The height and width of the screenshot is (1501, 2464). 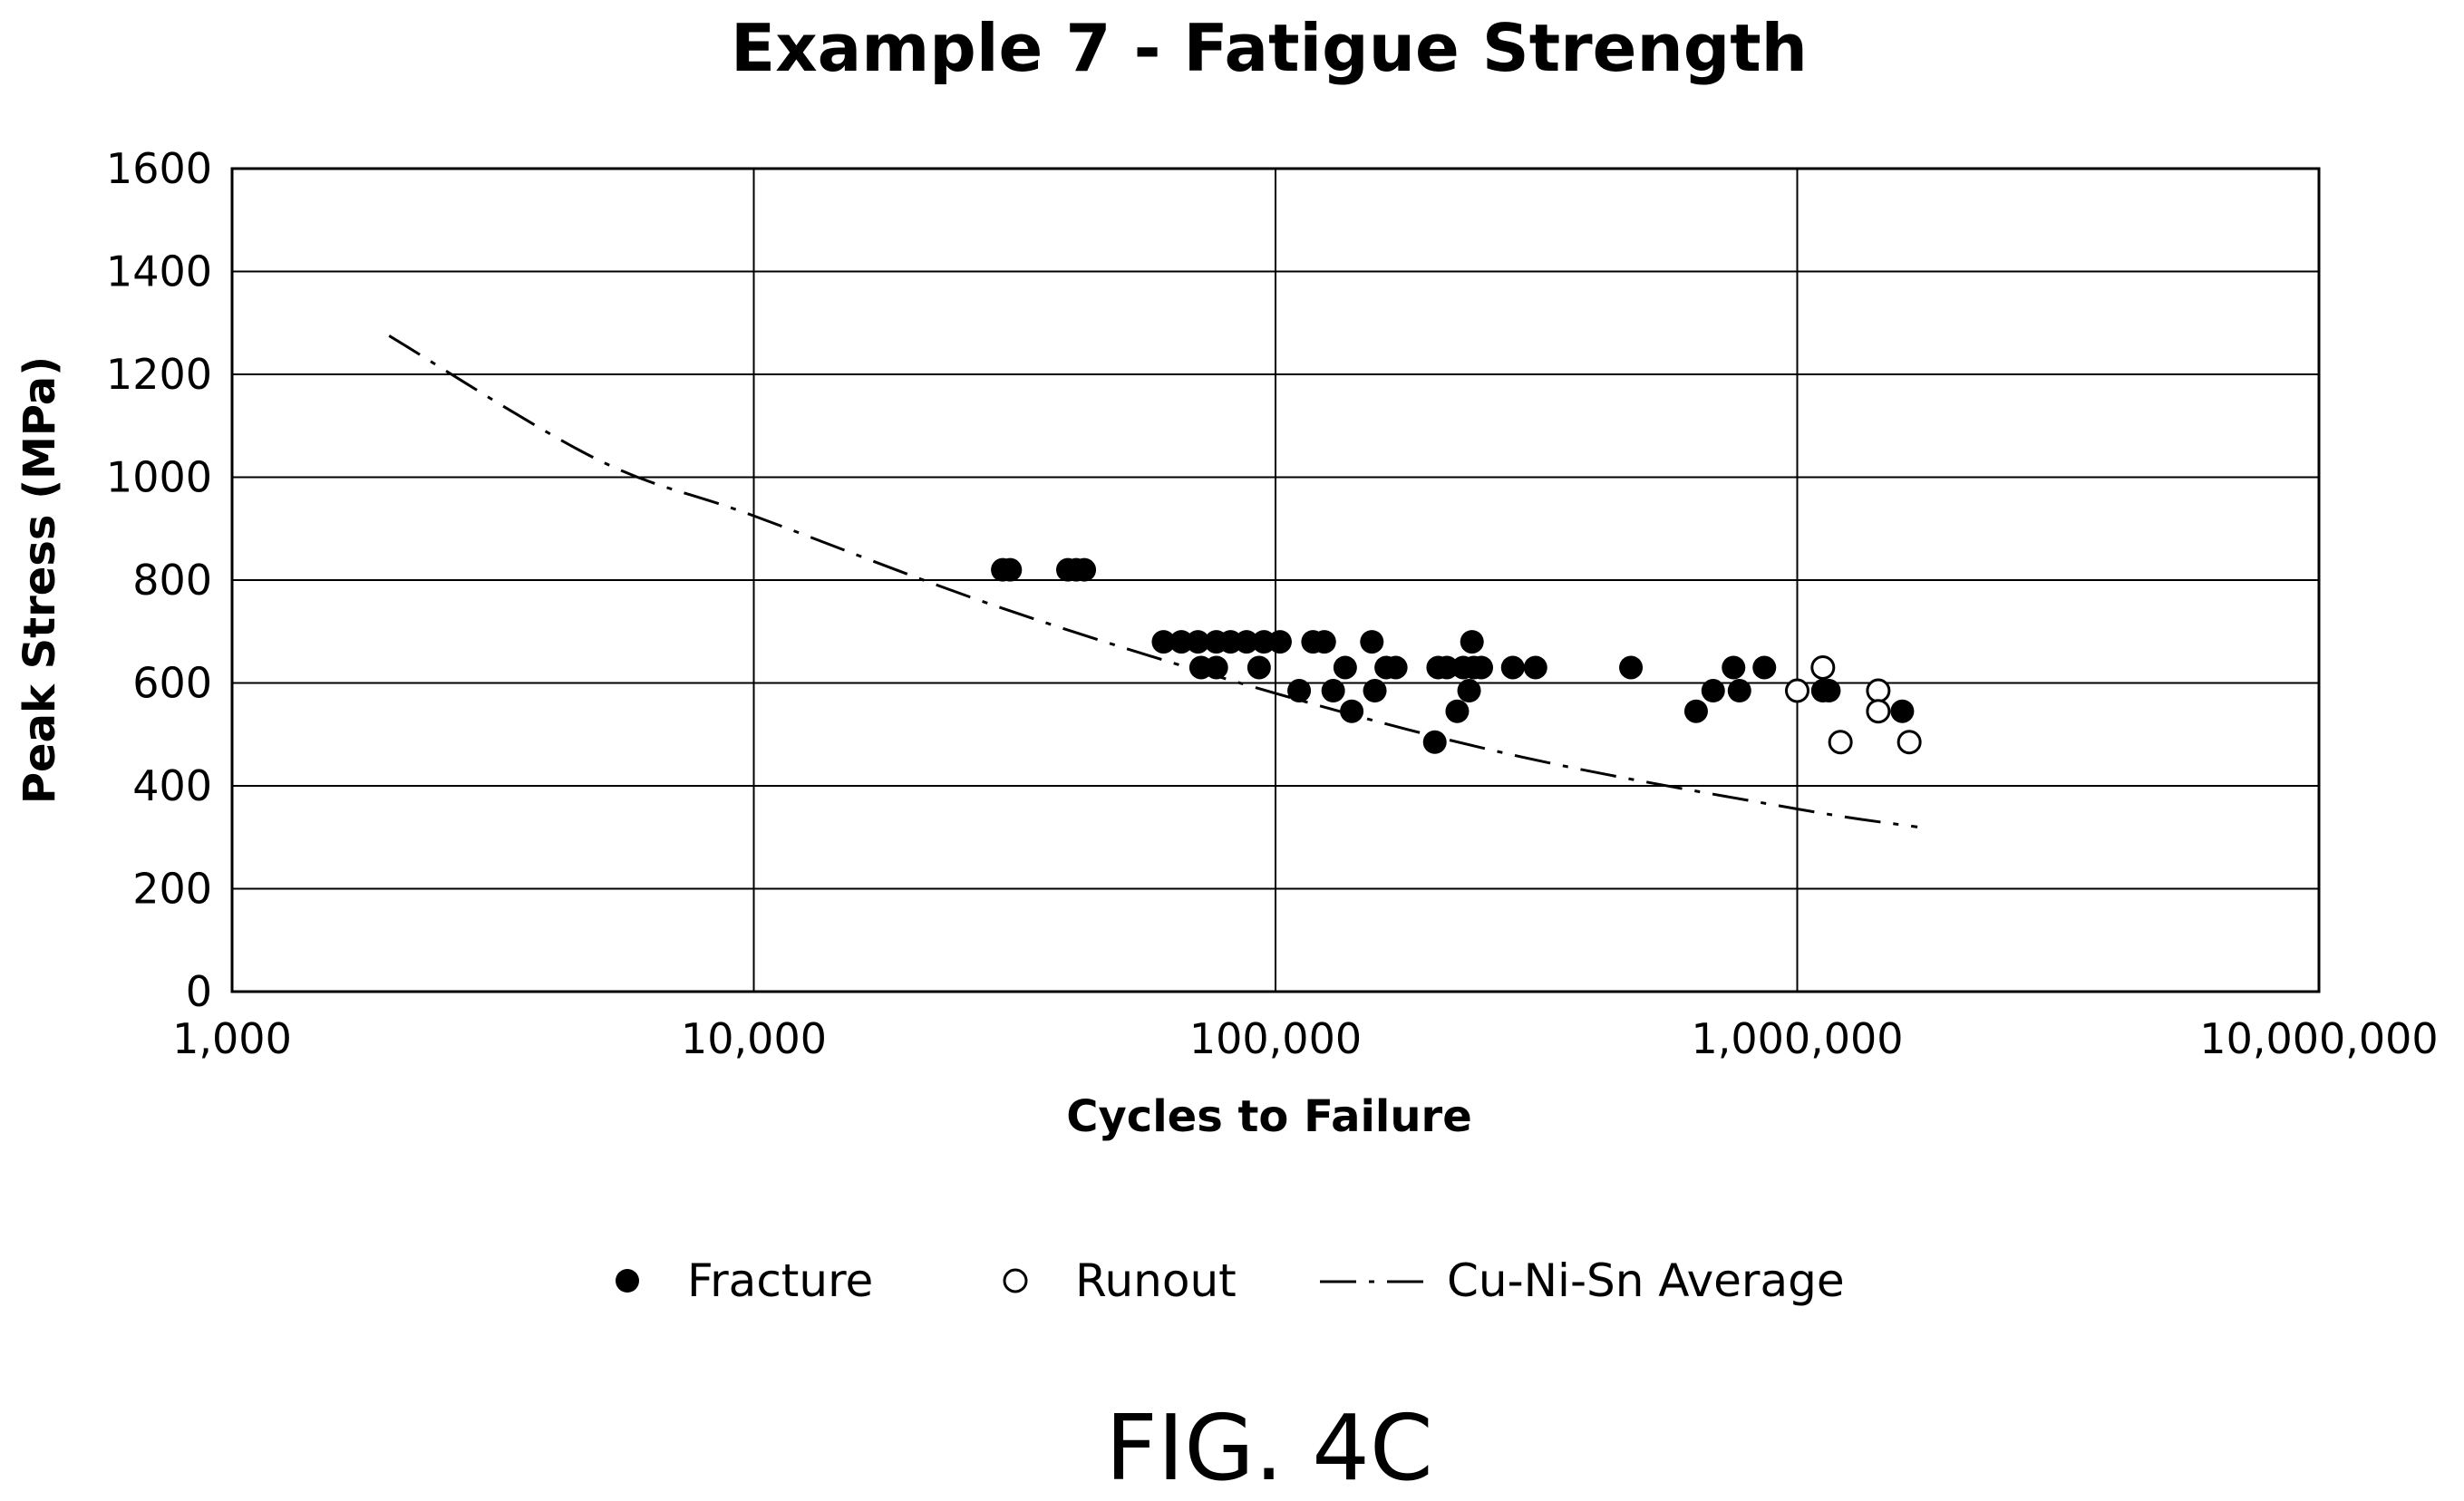 I want to click on legend-fracture-marker, so click(x=627, y=1281).